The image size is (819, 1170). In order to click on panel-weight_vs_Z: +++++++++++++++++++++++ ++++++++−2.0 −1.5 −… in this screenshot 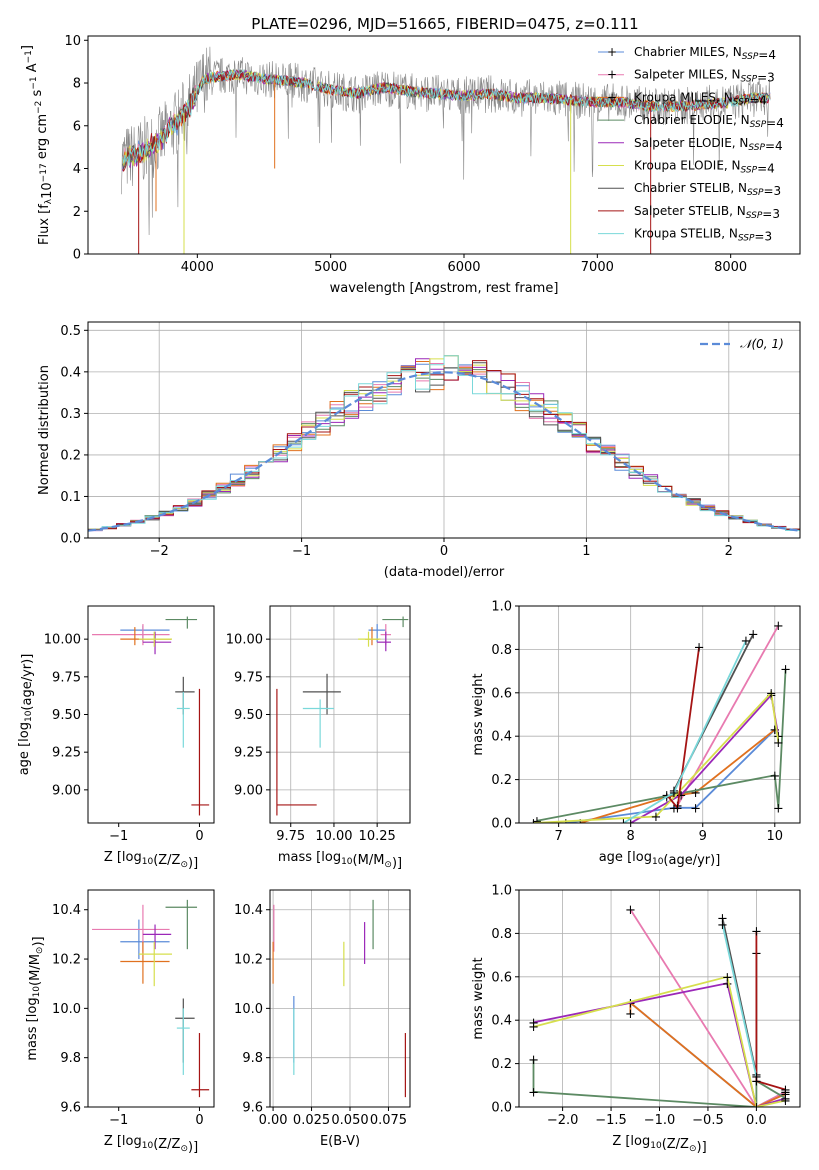, I will do `click(636, 1019)`.